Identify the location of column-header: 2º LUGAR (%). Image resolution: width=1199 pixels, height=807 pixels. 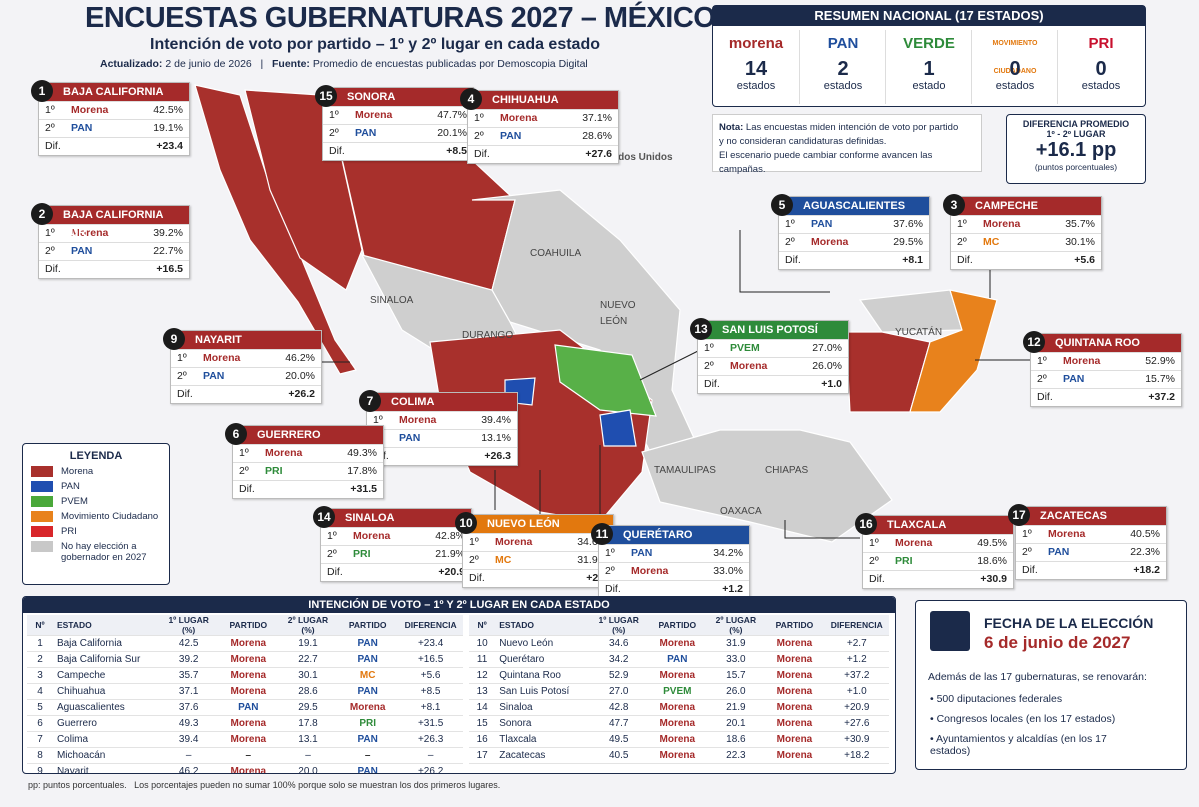
(736, 625).